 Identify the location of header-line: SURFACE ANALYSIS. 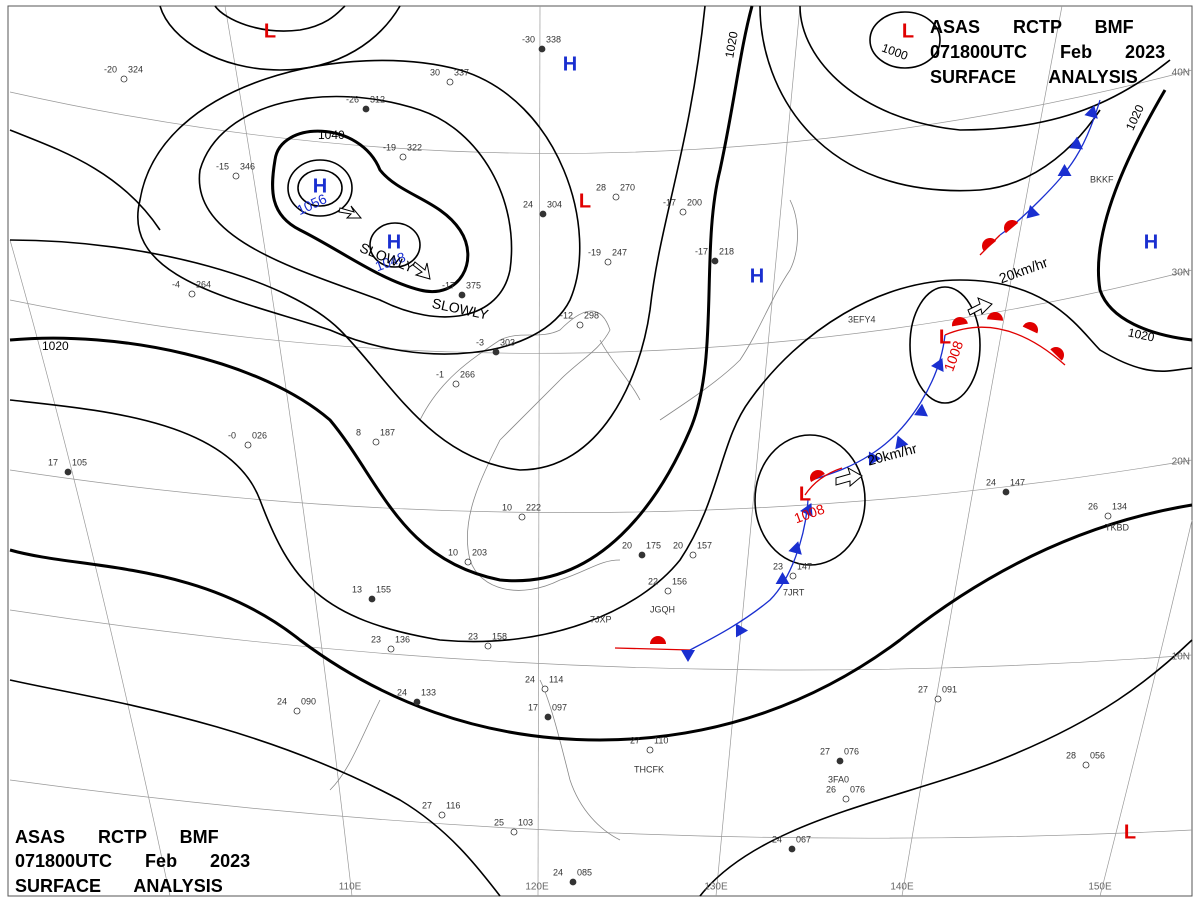
(119, 886).